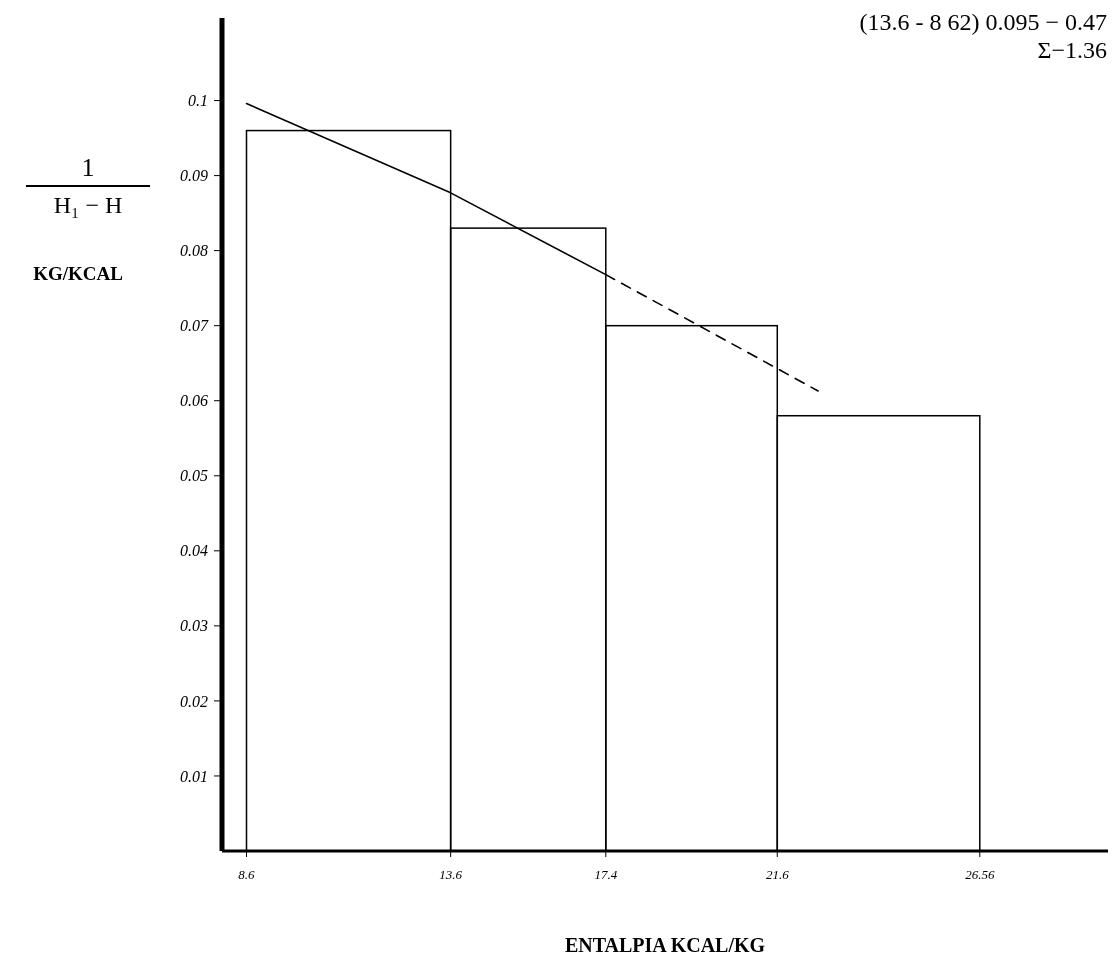  I want to click on x-axis-title: ENTALPIA KCAL/KG, so click(665, 945).